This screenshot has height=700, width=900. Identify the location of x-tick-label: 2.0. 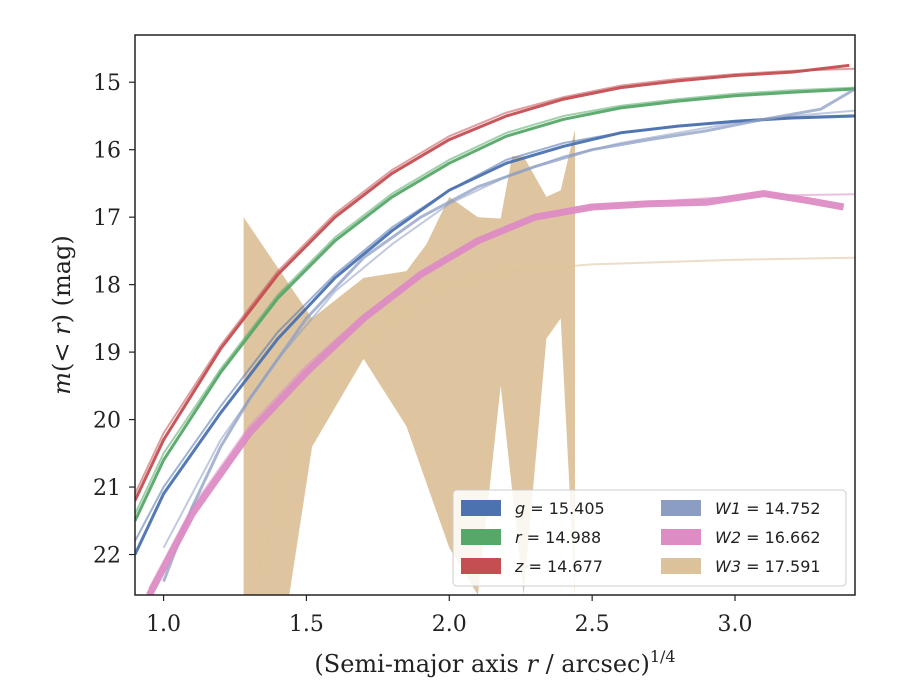
(449, 624).